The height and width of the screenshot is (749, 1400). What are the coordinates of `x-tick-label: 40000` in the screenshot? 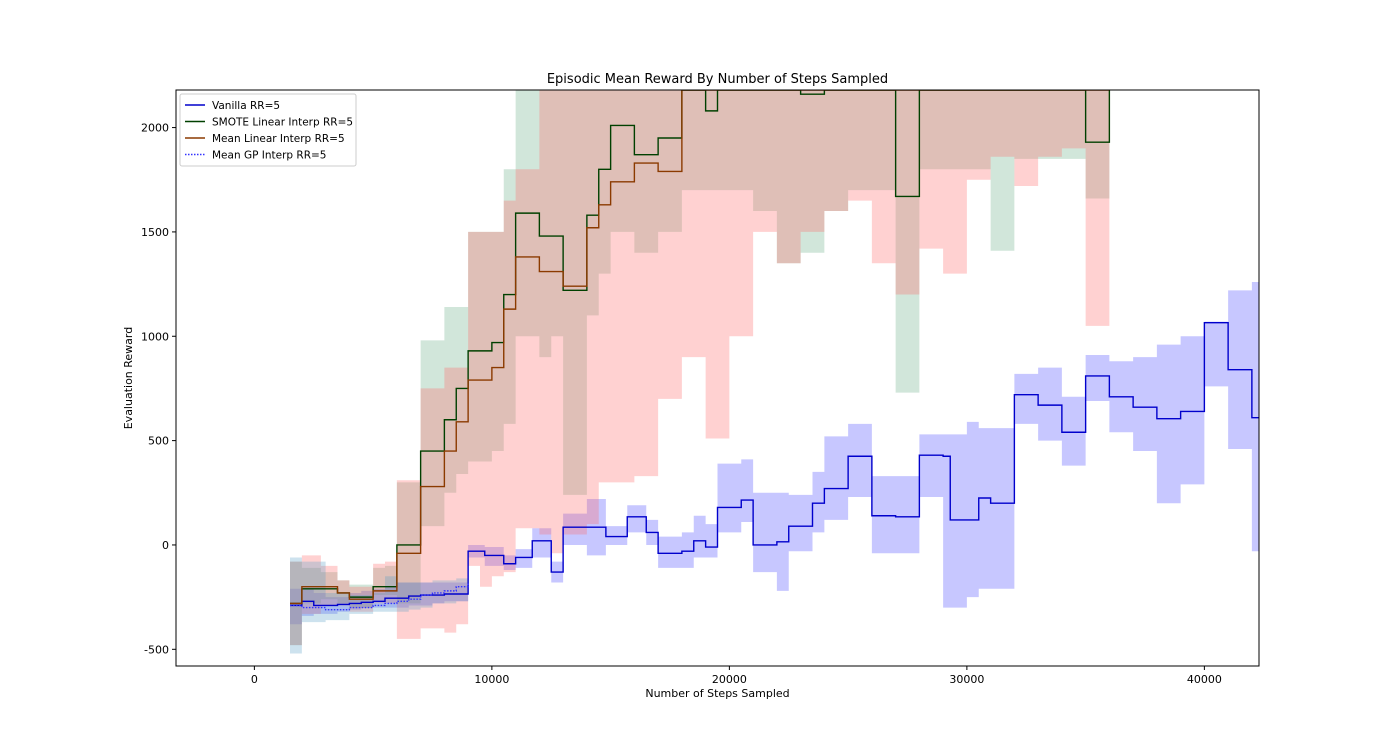 It's located at (1204, 679).